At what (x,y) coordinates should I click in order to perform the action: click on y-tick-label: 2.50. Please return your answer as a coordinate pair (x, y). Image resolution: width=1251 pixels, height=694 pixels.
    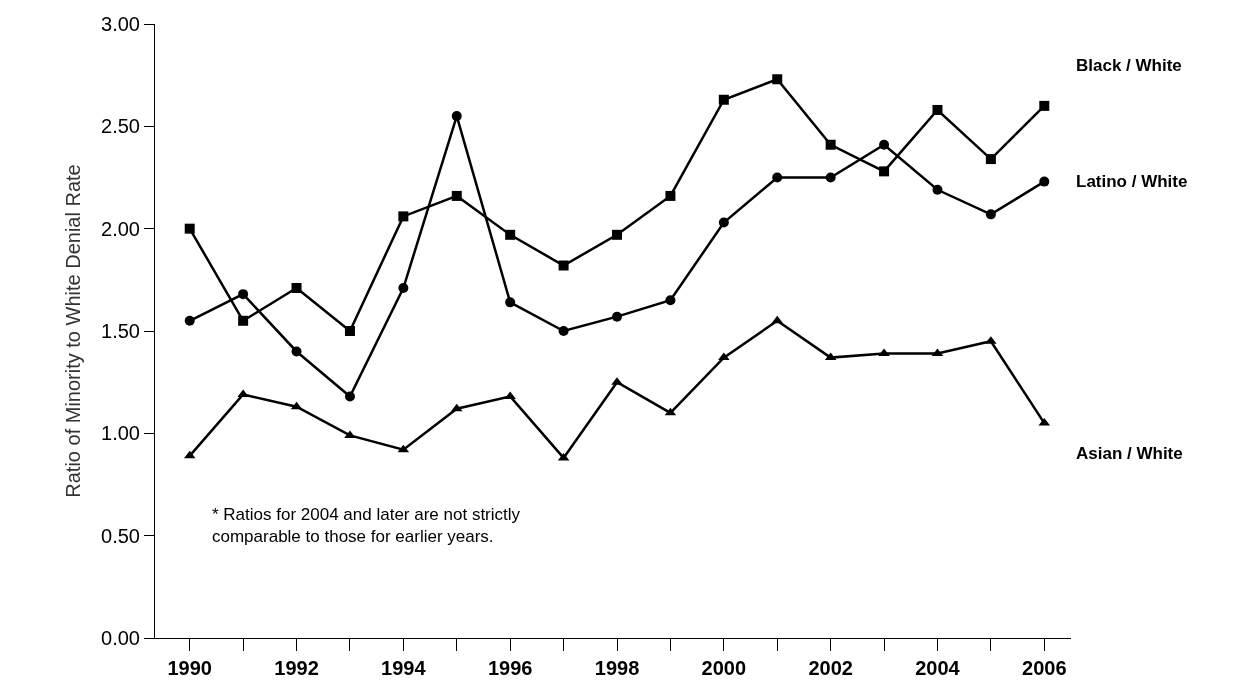
    Looking at the image, I should click on (120, 126).